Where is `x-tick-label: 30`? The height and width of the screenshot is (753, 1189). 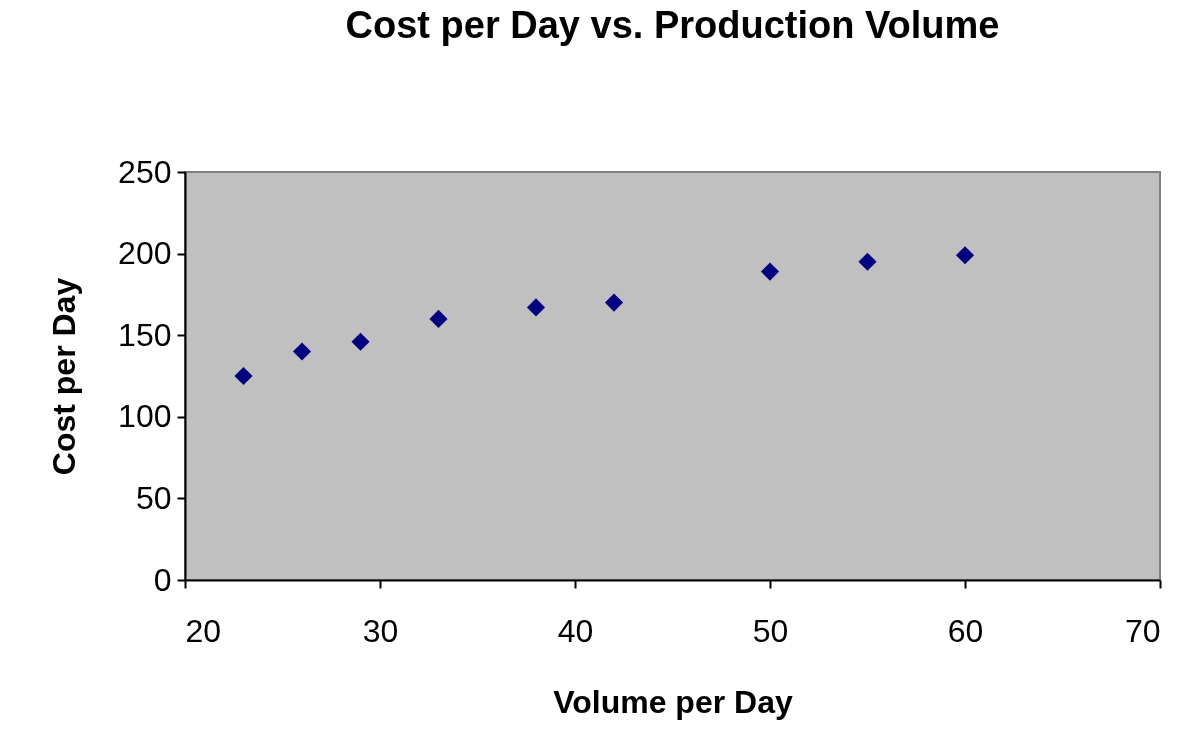
x-tick-label: 30 is located at coordinates (380, 630).